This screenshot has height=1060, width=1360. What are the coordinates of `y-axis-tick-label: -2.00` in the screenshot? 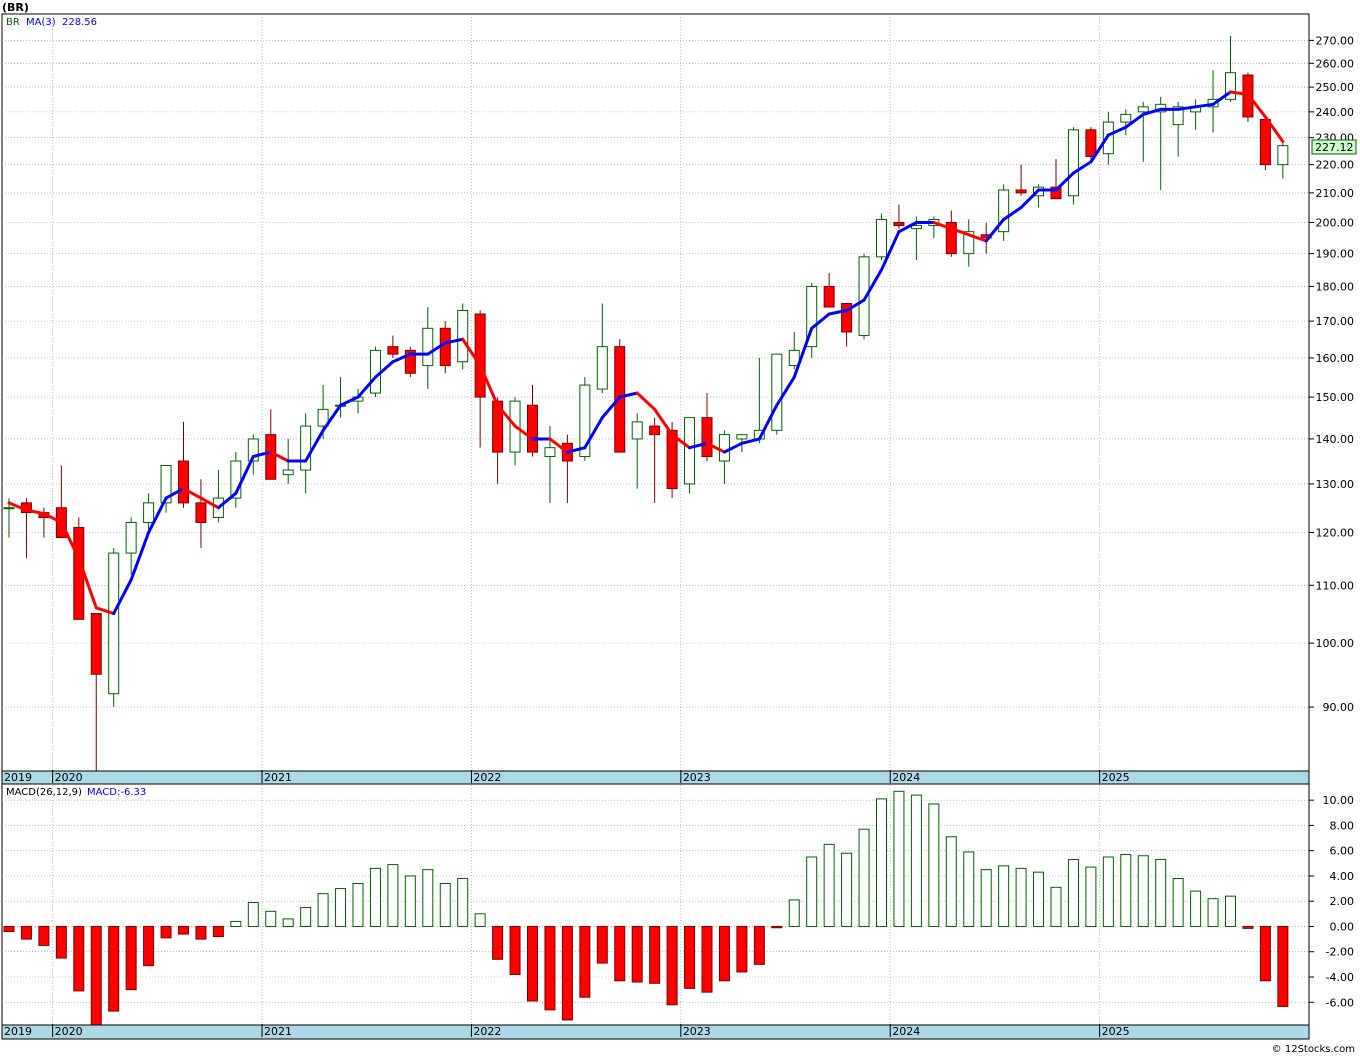 It's located at (1340, 952).